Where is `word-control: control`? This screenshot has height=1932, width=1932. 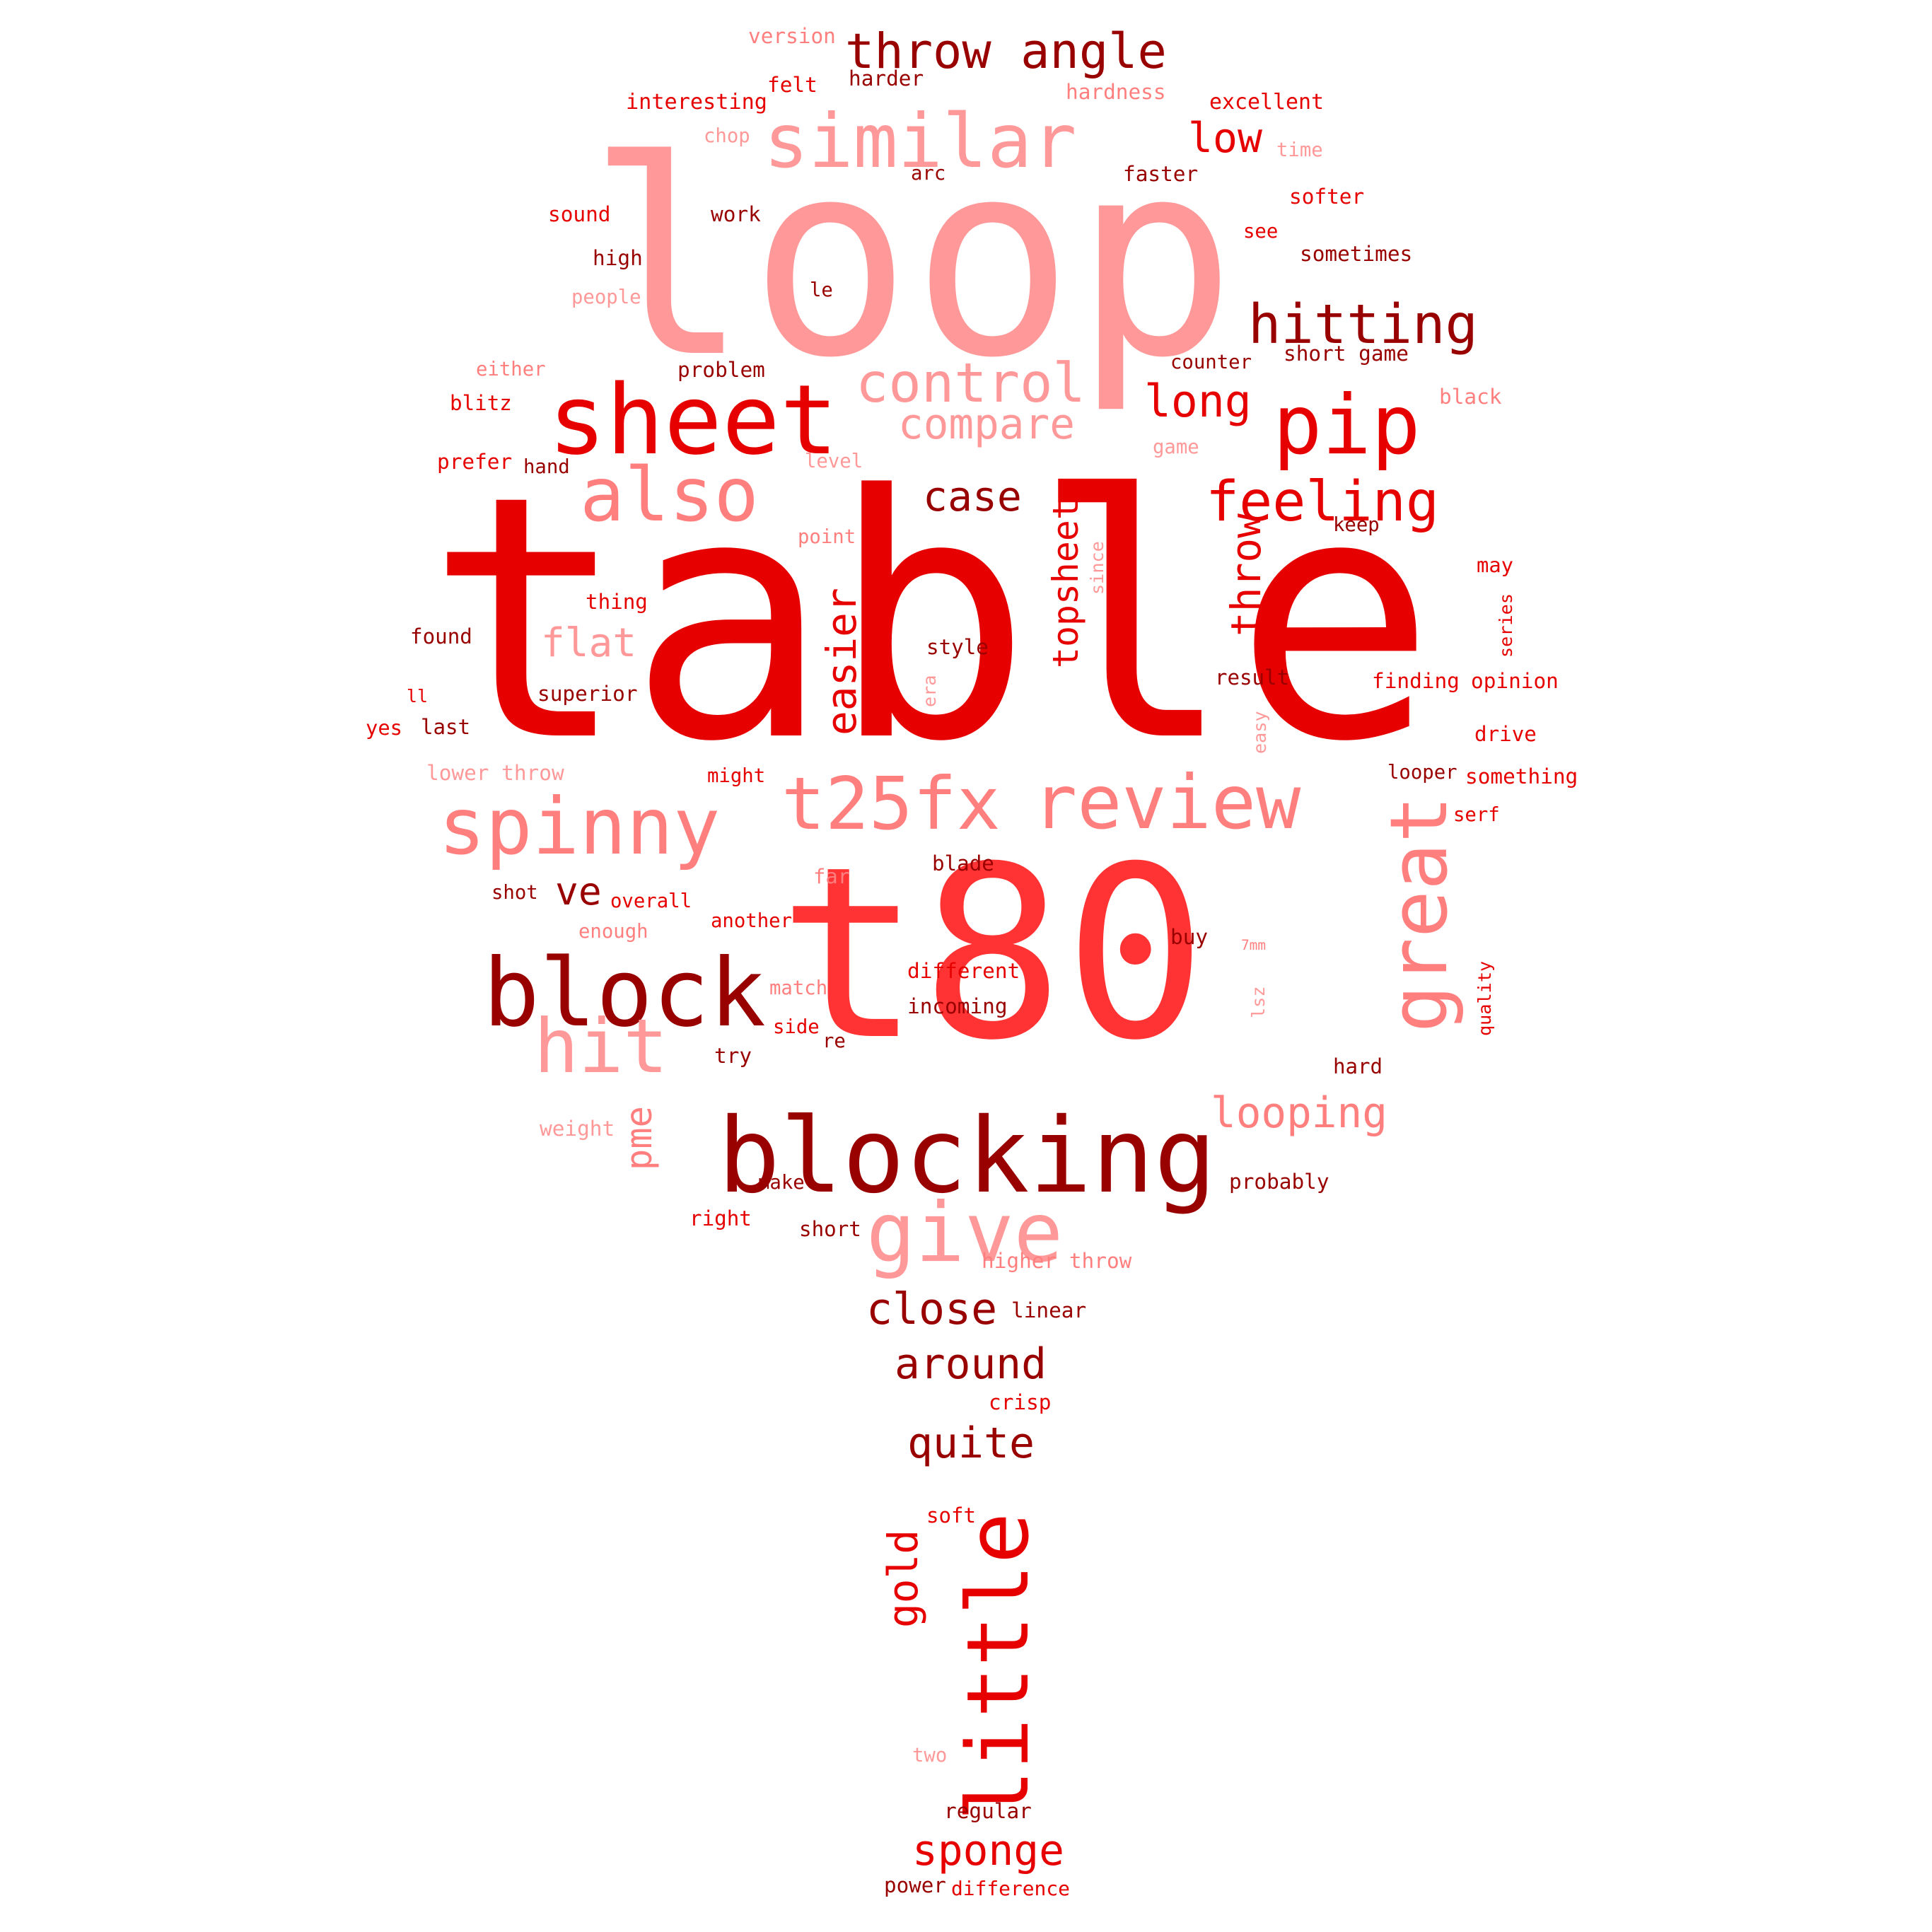
word-control: control is located at coordinates (971, 383).